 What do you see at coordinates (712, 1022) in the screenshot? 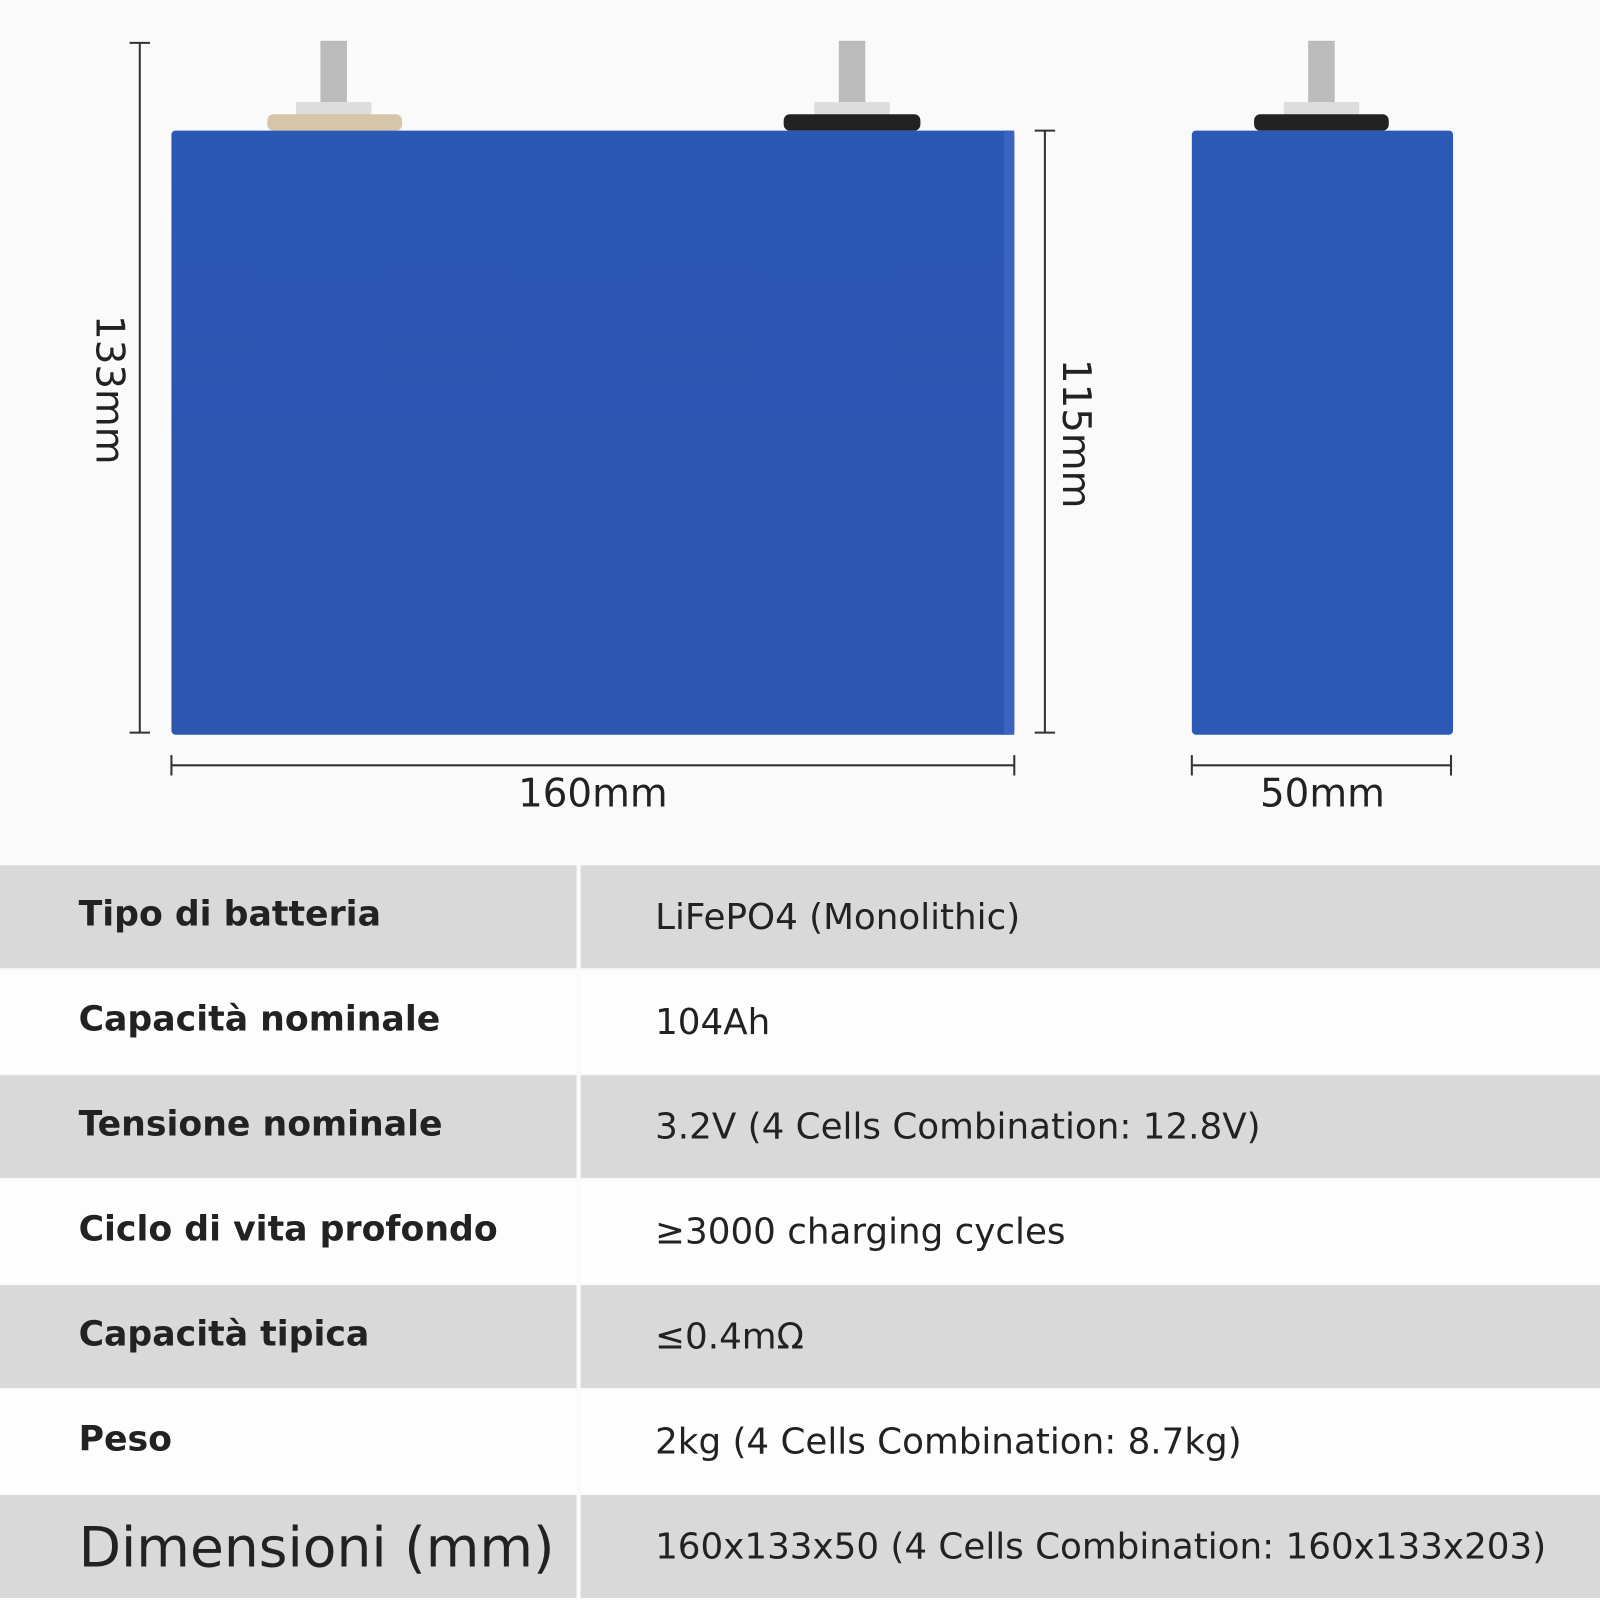
I see `row-value: 104Ah` at bounding box center [712, 1022].